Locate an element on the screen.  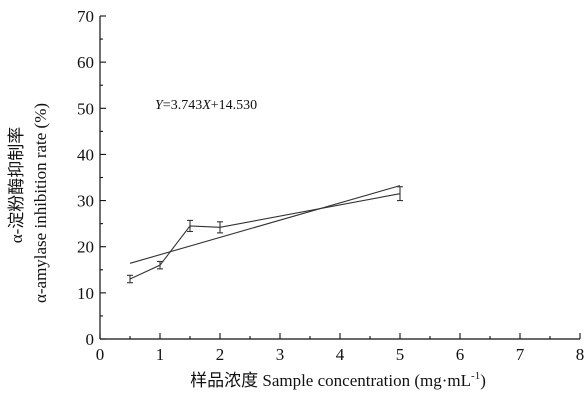
y-tick-label-0: 0 is located at coordinates (90, 339).